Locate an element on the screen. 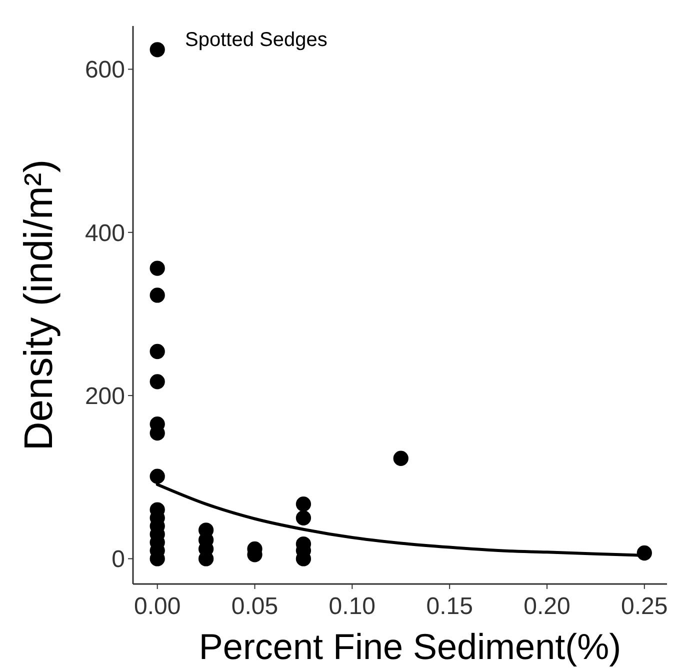 Image resolution: width=679 pixels, height=671 pixels. x-axis-title: Percent Fine Sediment(%) is located at coordinates (410, 646).